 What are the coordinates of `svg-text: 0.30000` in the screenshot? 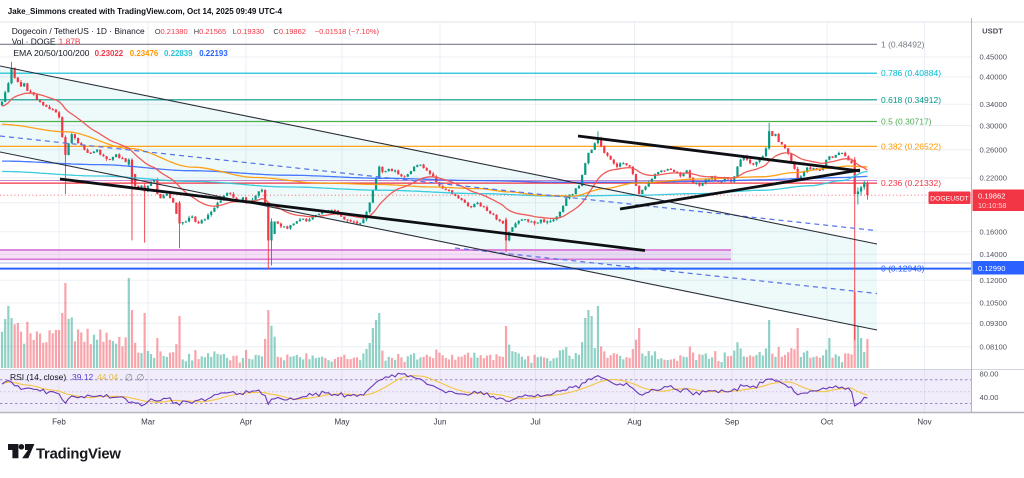 It's located at (993, 125).